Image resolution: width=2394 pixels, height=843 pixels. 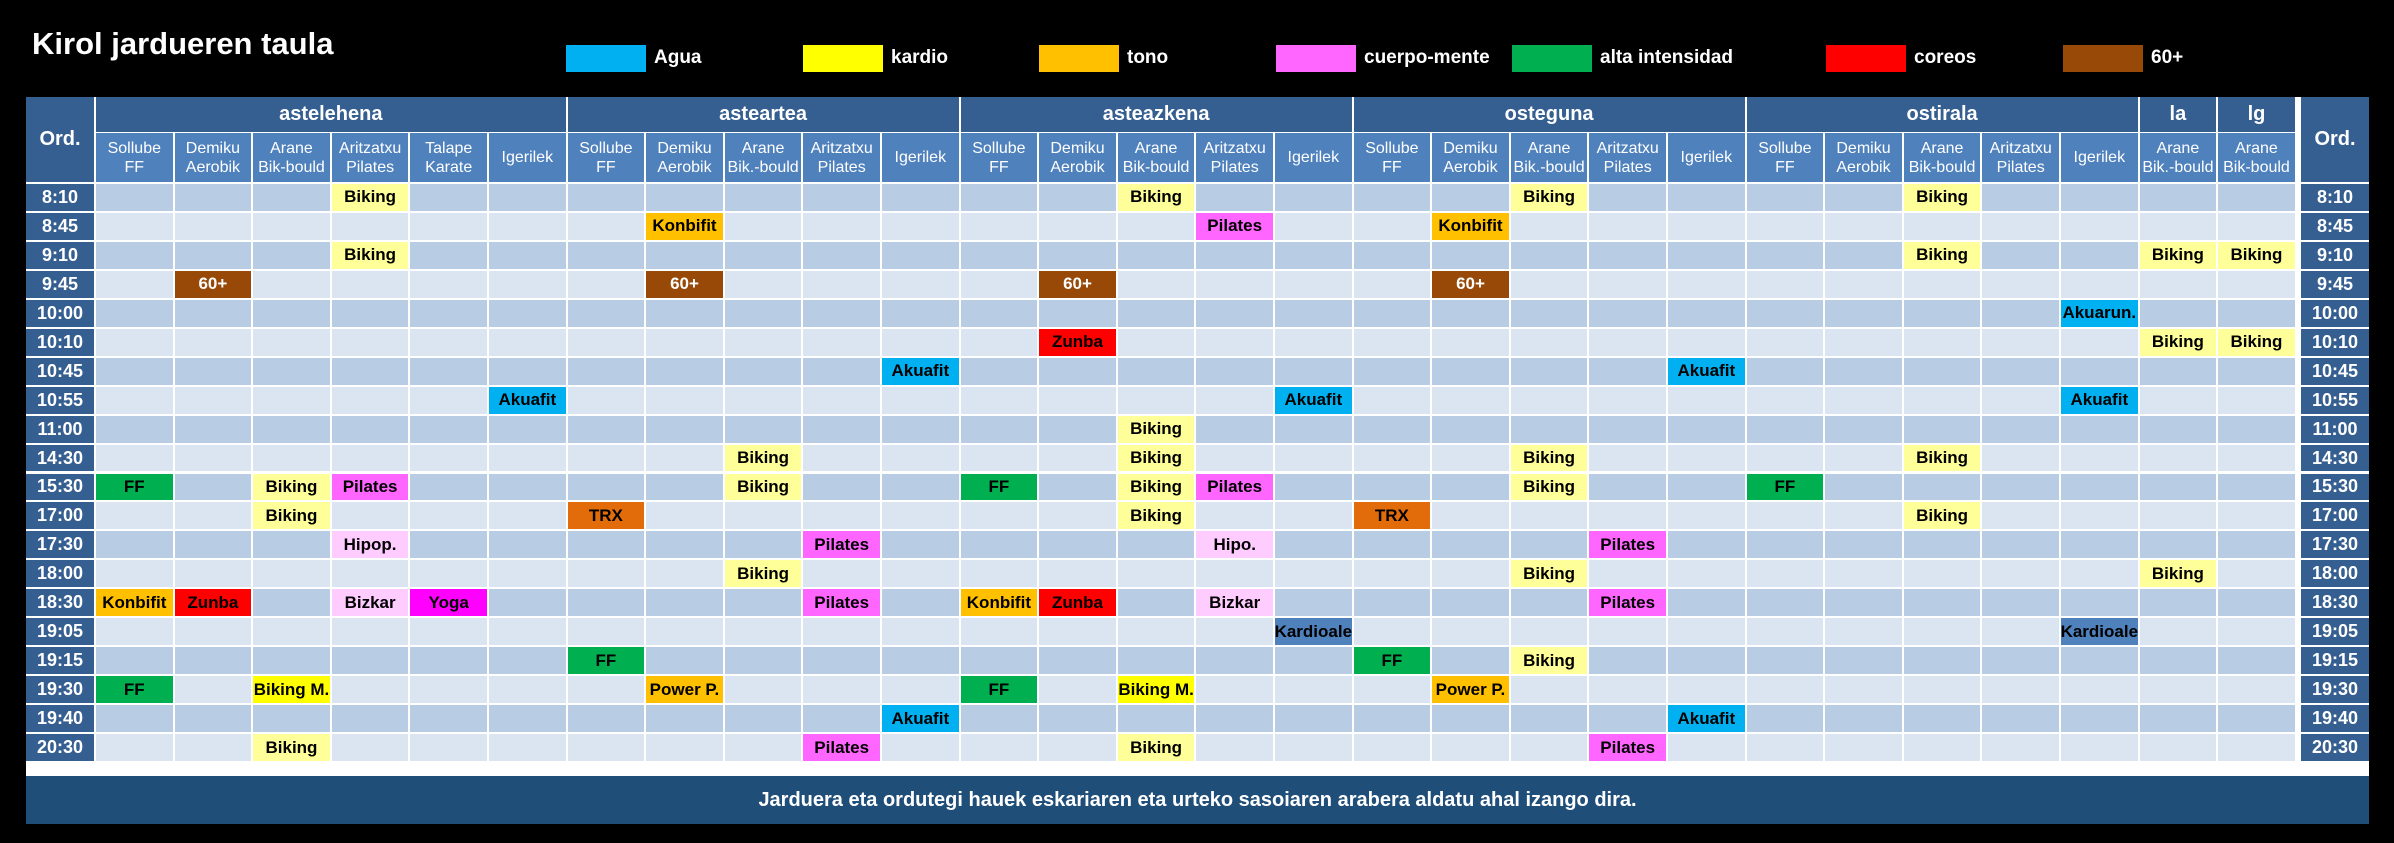 I want to click on activity-cell: Hipop., so click(x=370, y=545).